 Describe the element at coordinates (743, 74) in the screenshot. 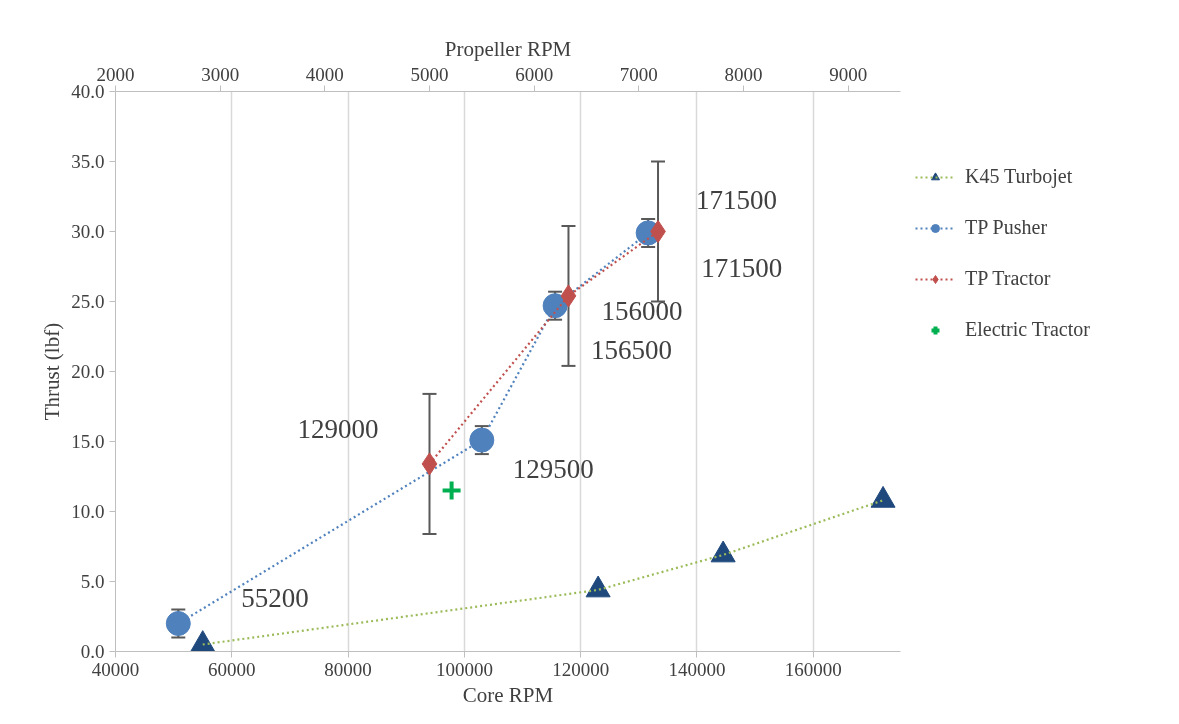

I see `x2-tick-label: 8000` at that location.